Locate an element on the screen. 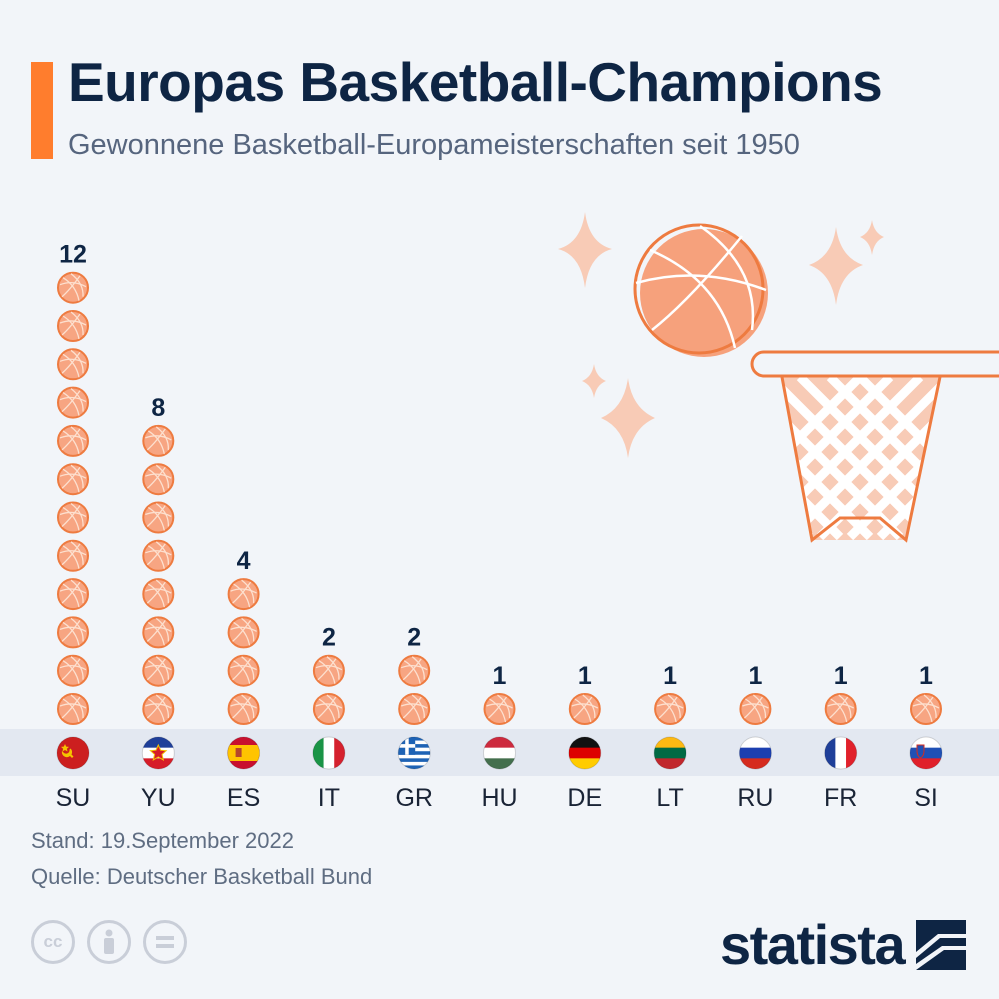 The height and width of the screenshot is (999, 999). germany-flag-icon is located at coordinates (584, 753).